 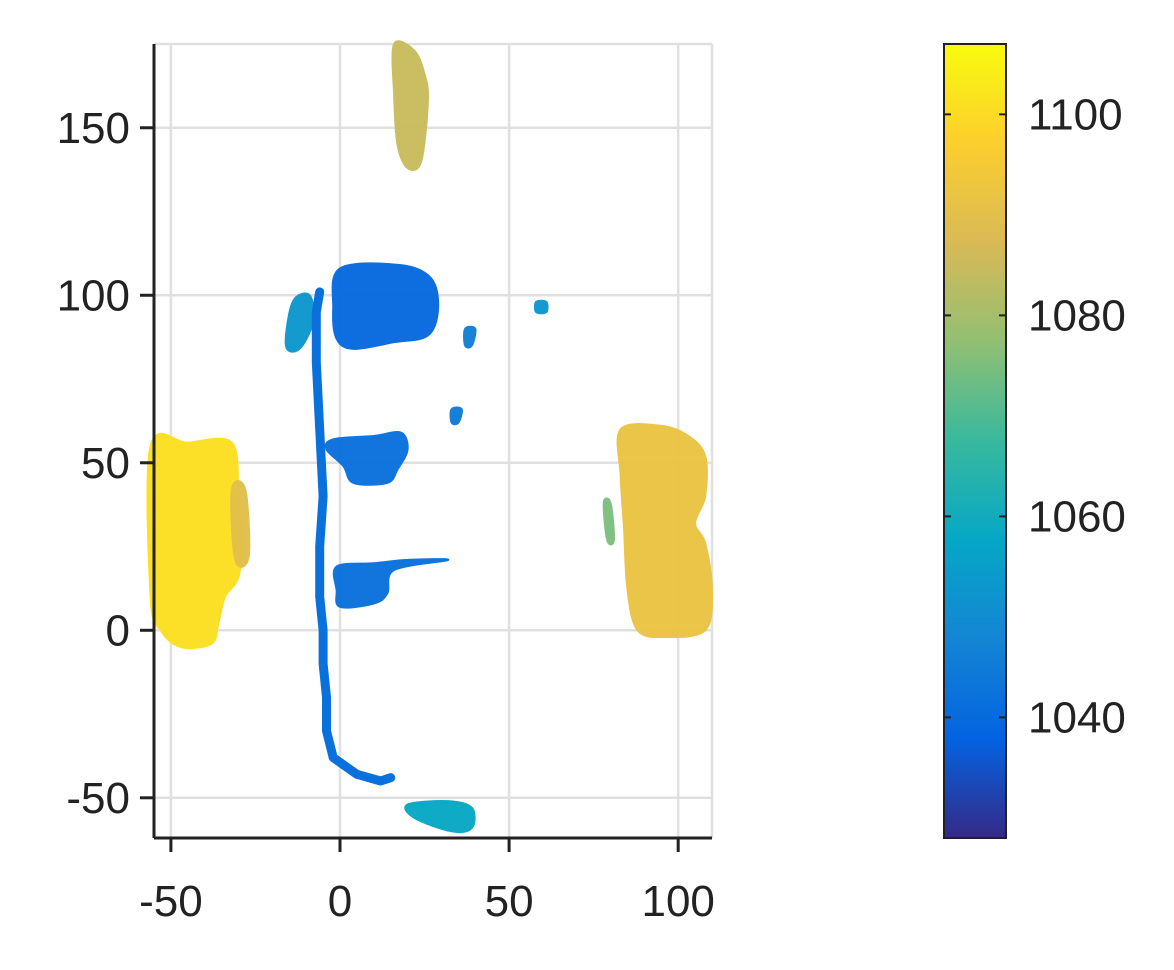 What do you see at coordinates (1077, 516) in the screenshot?
I see `colorbar-tick-label: 1060` at bounding box center [1077, 516].